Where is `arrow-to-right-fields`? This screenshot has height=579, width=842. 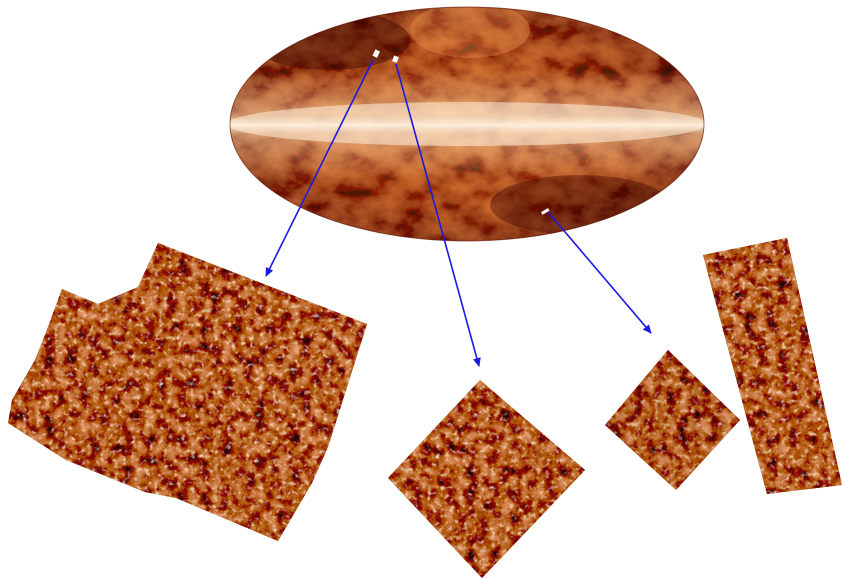
arrow-to-right-fields is located at coordinates (599, 272).